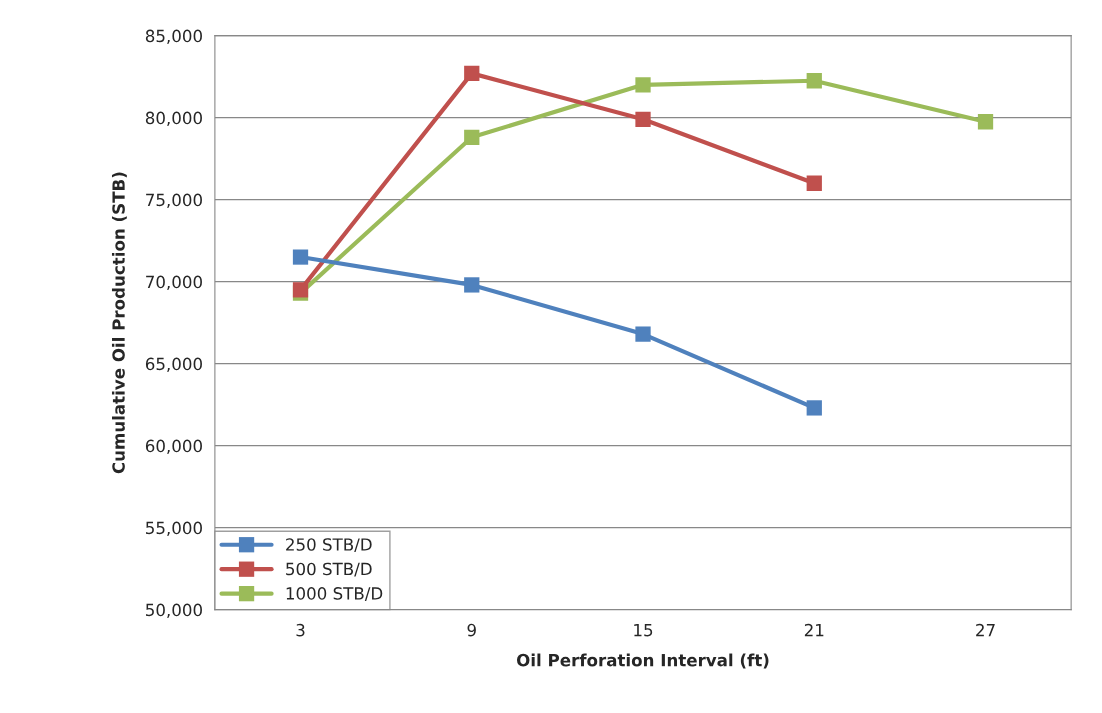 The height and width of the screenshot is (713, 1102). Describe the element at coordinates (985, 630) in the screenshot. I see `x-tick-label: 27` at that location.